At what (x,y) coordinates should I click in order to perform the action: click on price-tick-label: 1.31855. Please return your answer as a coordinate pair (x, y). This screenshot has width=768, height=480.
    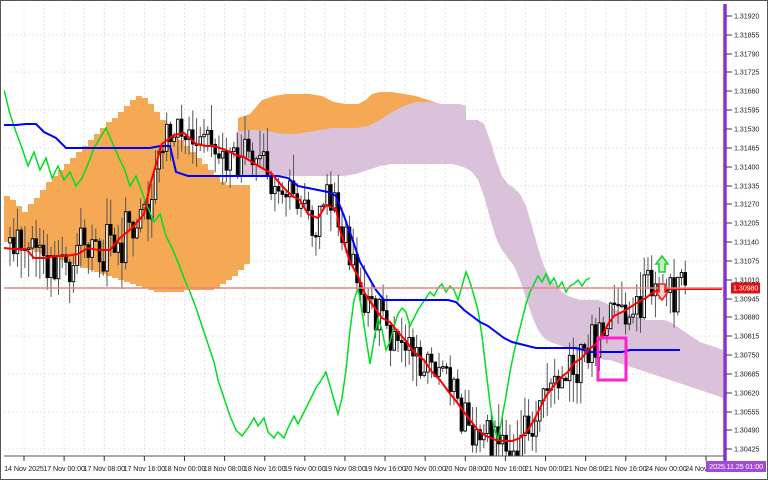
    Looking at the image, I should click on (747, 35).